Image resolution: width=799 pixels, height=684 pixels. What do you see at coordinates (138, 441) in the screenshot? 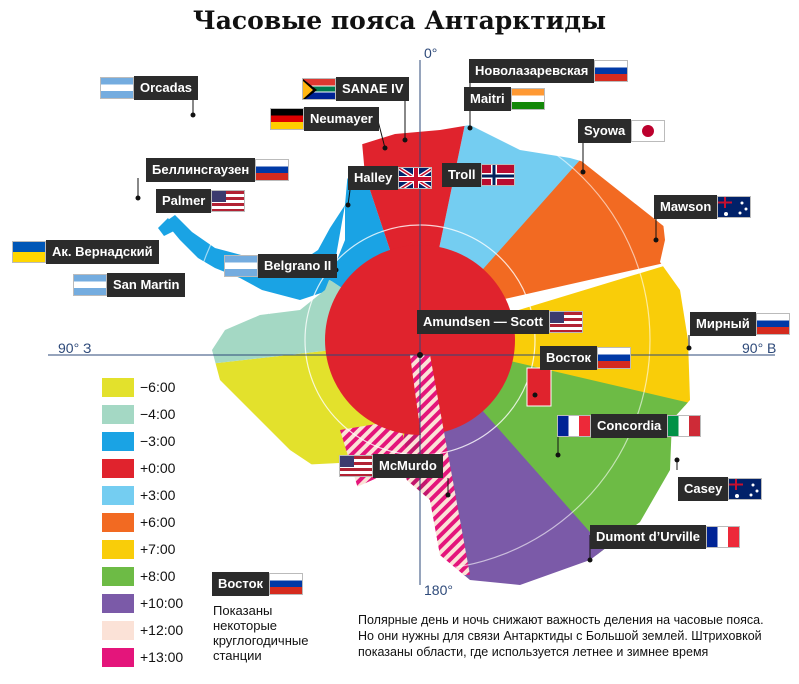
I see `legend-item: −3:00` at bounding box center [138, 441].